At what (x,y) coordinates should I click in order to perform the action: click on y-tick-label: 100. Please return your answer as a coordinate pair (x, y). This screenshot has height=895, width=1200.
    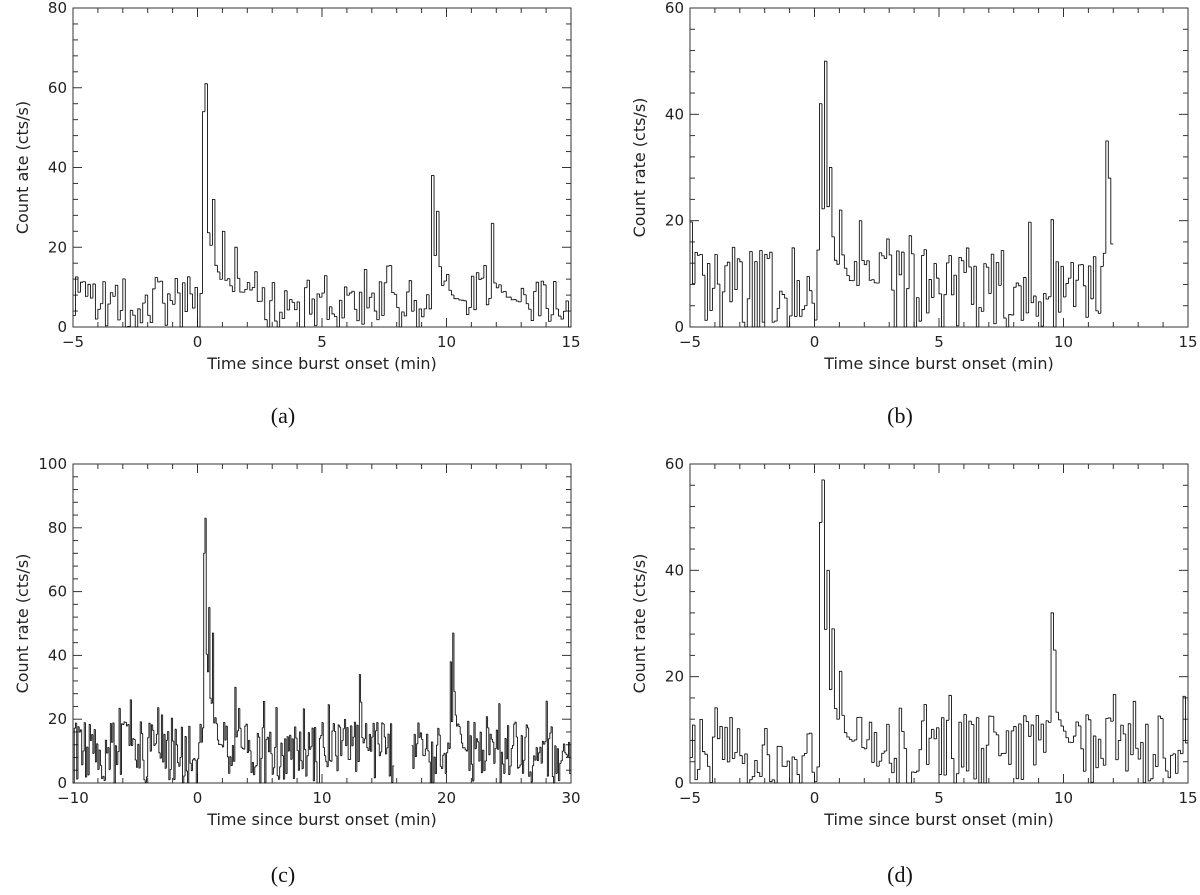
    Looking at the image, I should click on (52, 464).